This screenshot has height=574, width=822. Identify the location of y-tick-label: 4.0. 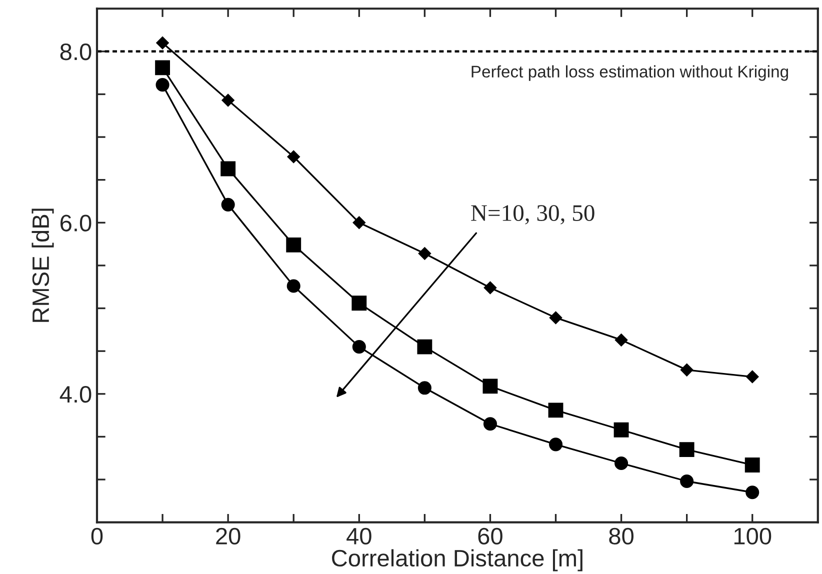
(76, 394).